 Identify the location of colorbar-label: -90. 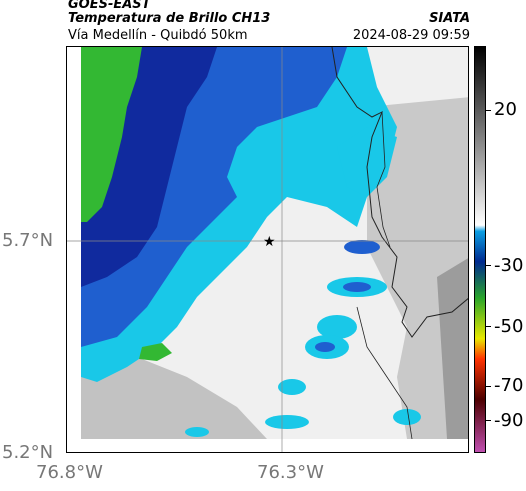
(509, 420).